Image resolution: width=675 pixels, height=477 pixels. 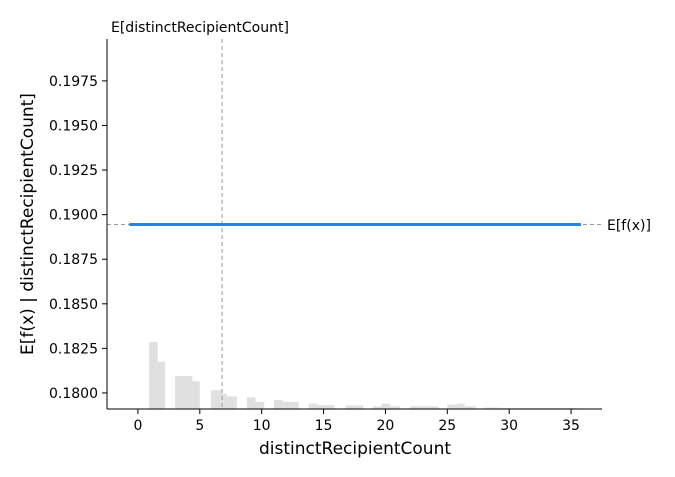 What do you see at coordinates (571, 426) in the screenshot?
I see `x-tick-label: 35` at bounding box center [571, 426].